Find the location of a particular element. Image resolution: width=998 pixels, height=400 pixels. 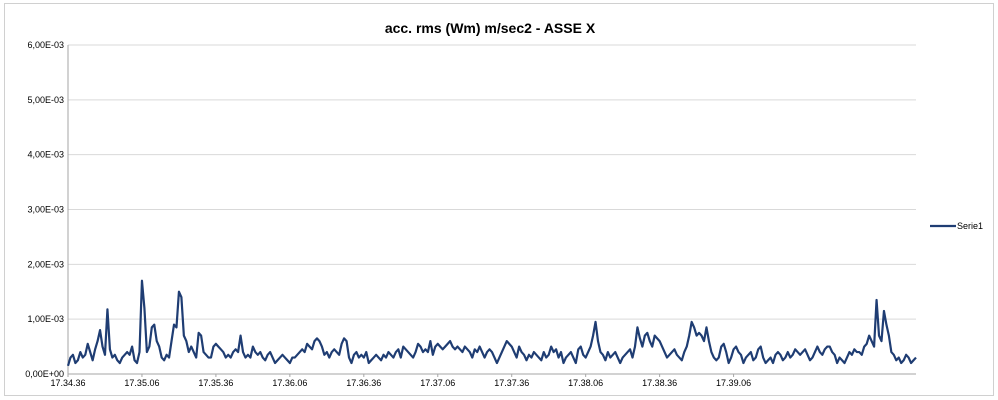

x-tick-label: 17.39.06 is located at coordinates (733, 383).